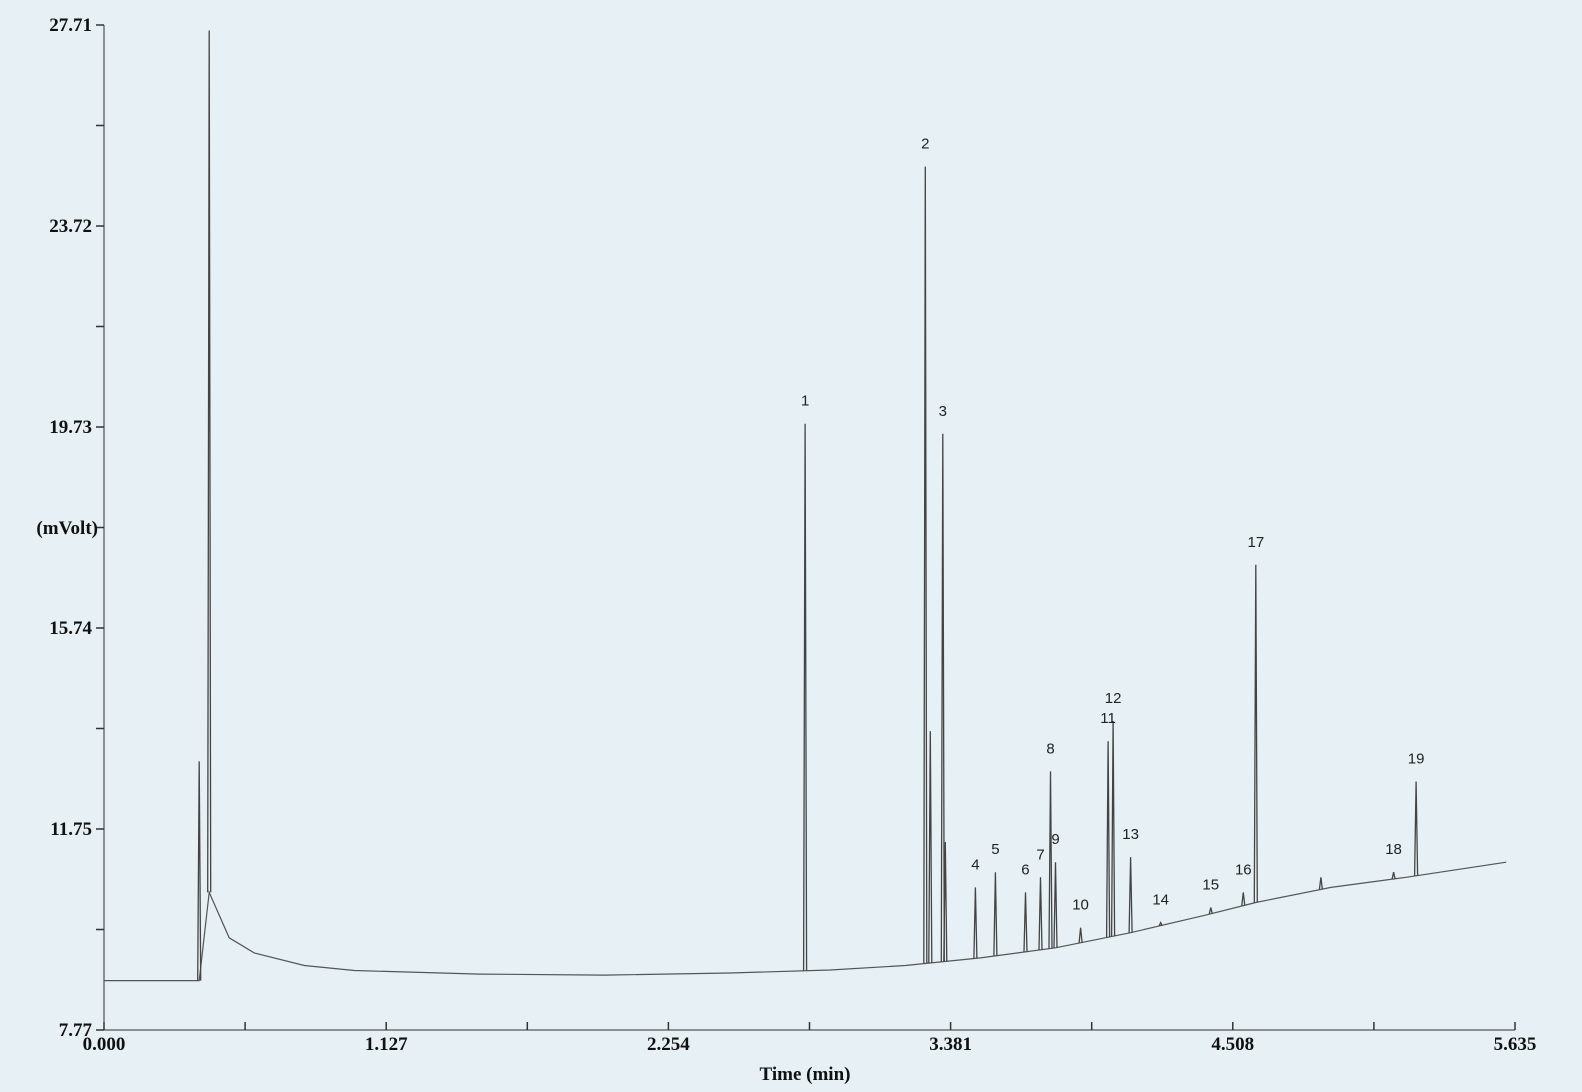 The width and height of the screenshot is (1582, 1092). Describe the element at coordinates (1160, 900) in the screenshot. I see `peak-label: 14` at that location.